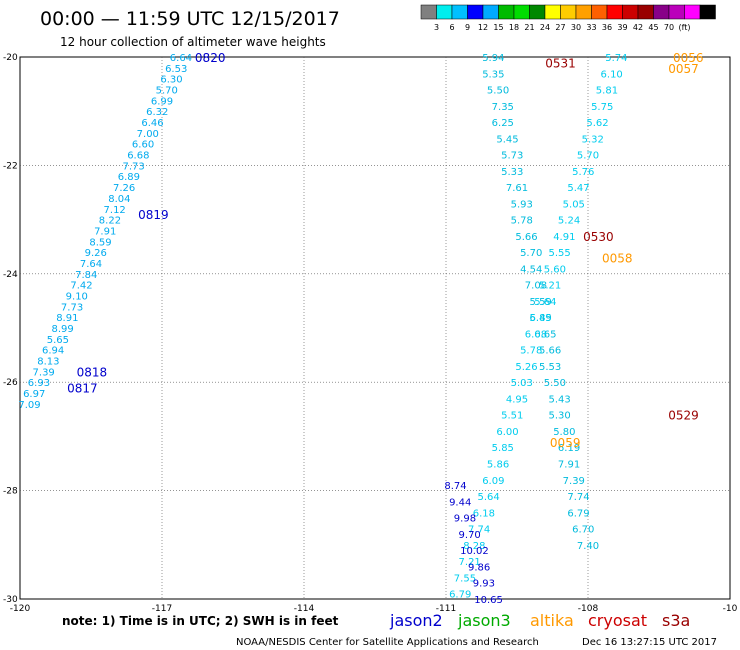 Image resolution: width=740 pixels, height=650 pixels. I want to click on colorbar-label: (ft), so click(684, 27).